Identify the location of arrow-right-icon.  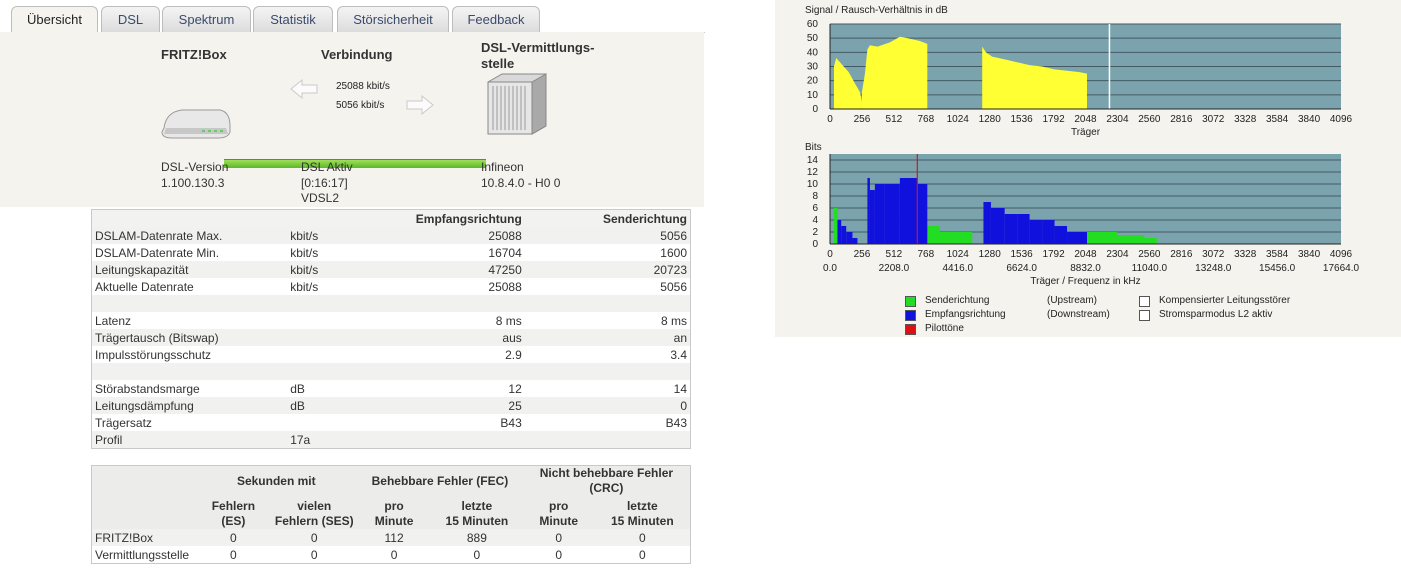
(420, 105).